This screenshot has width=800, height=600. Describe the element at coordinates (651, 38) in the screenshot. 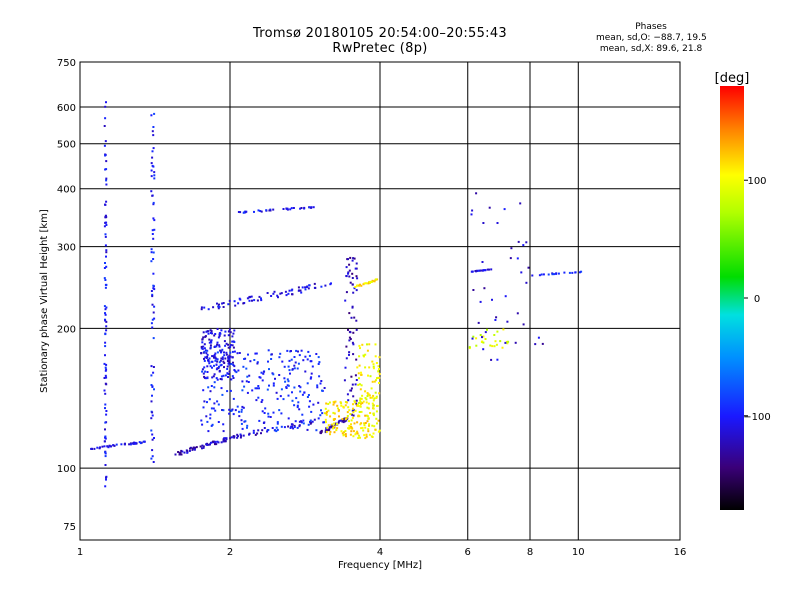

I see `stats-o-mode: mean, sd,O: −88.7, 19.5` at that location.